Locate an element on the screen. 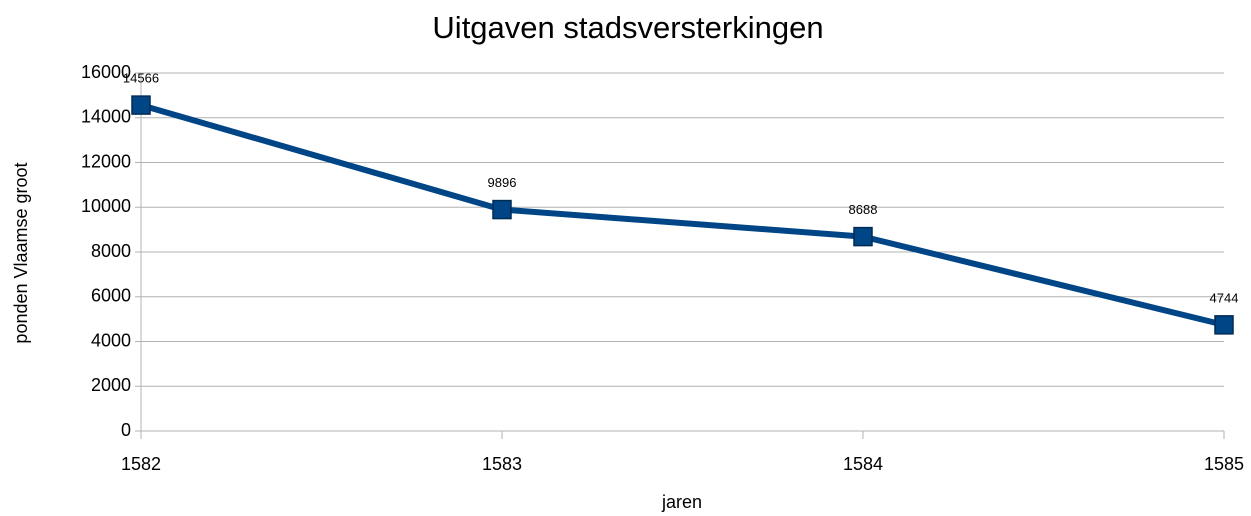  y-tick-label: 0 is located at coordinates (126, 430).